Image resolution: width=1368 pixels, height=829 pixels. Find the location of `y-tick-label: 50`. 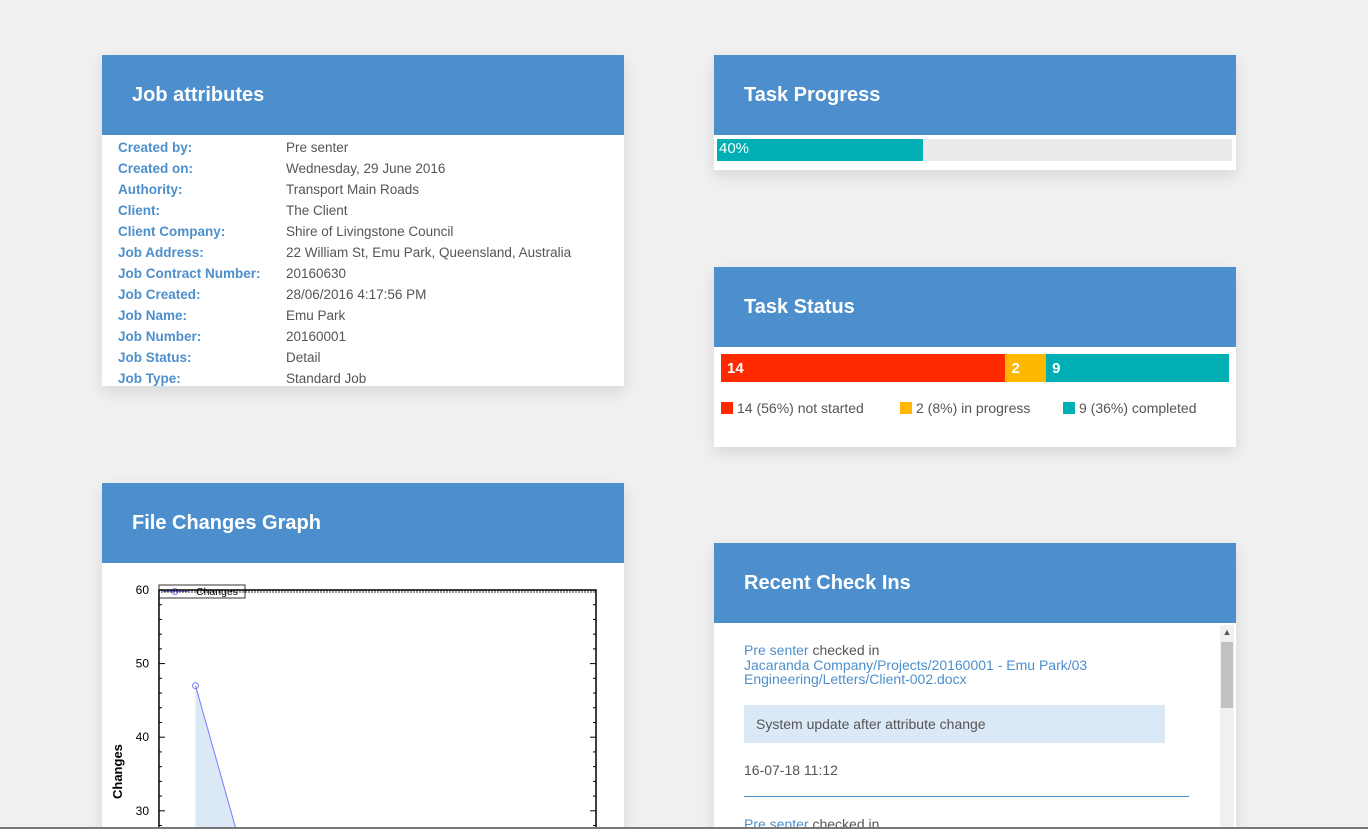

y-tick-label: 50 is located at coordinates (143, 664).